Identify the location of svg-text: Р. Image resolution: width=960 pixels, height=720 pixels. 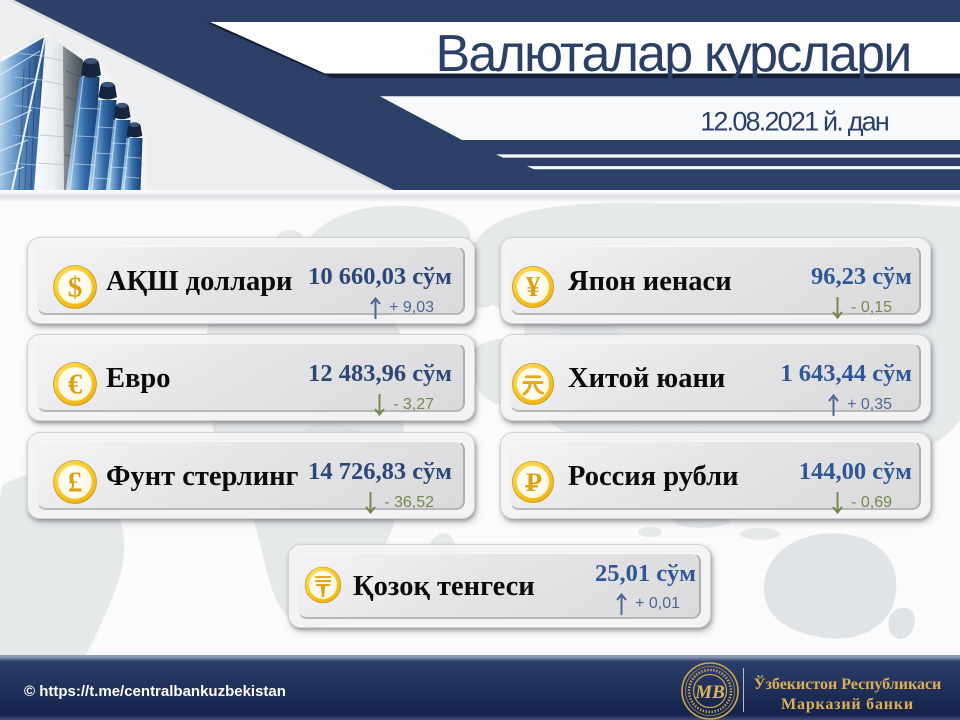
(533, 482).